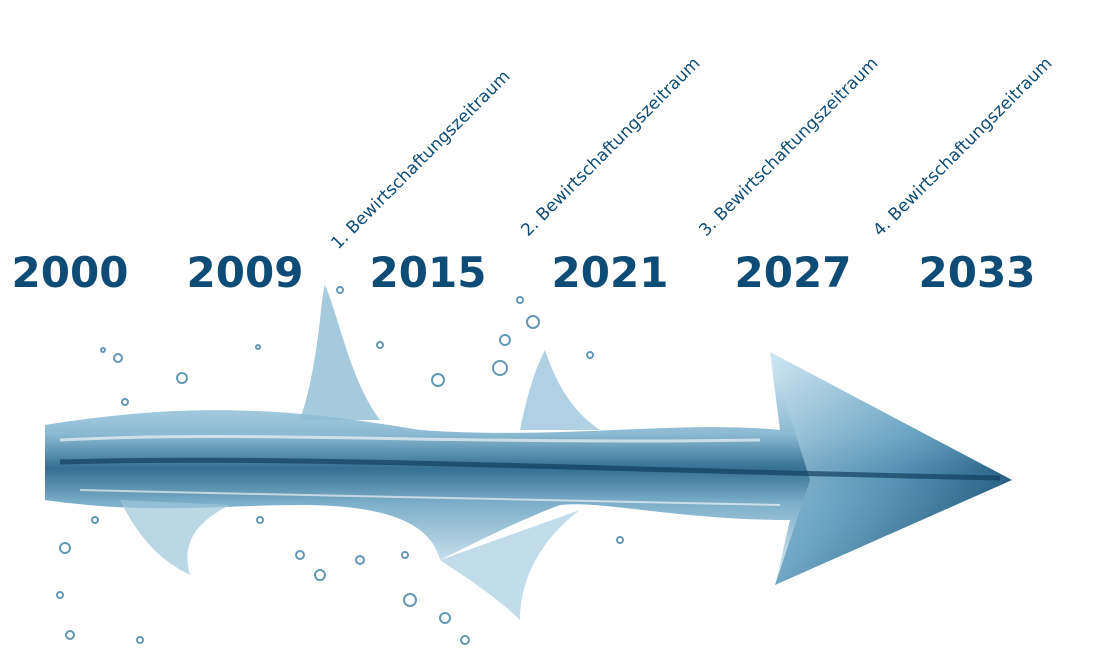 The image size is (1097, 651). Describe the element at coordinates (788, 147) in the screenshot. I see `period-label: 3. Bewirtschaftungszeitraum` at that location.